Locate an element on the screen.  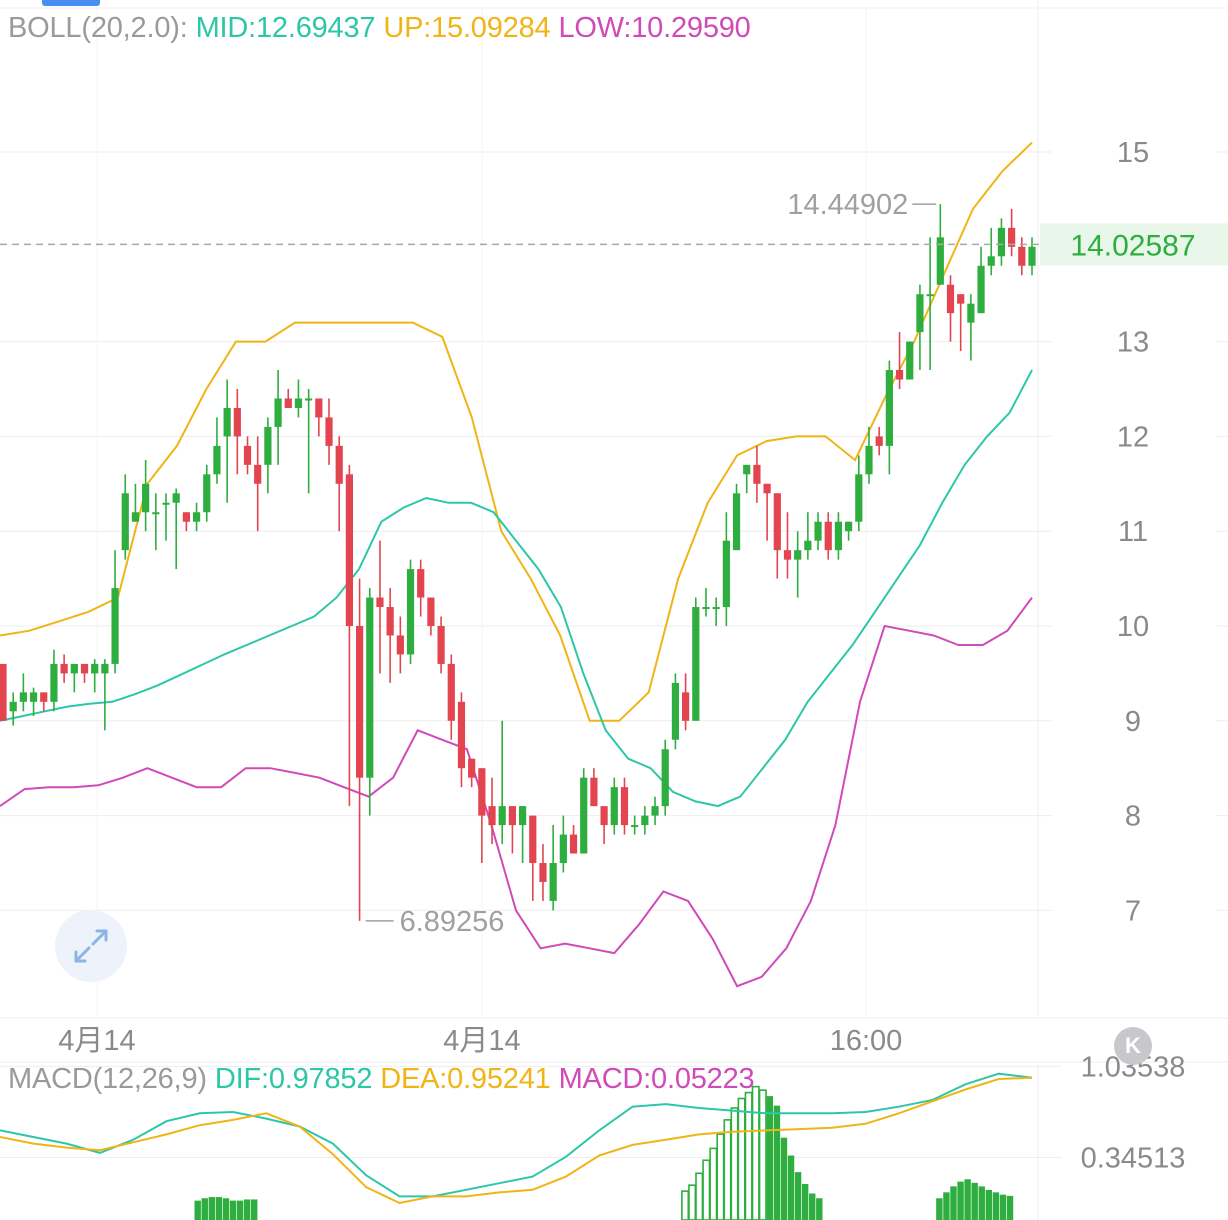
active-tab-indicator is located at coordinates (71, 3).